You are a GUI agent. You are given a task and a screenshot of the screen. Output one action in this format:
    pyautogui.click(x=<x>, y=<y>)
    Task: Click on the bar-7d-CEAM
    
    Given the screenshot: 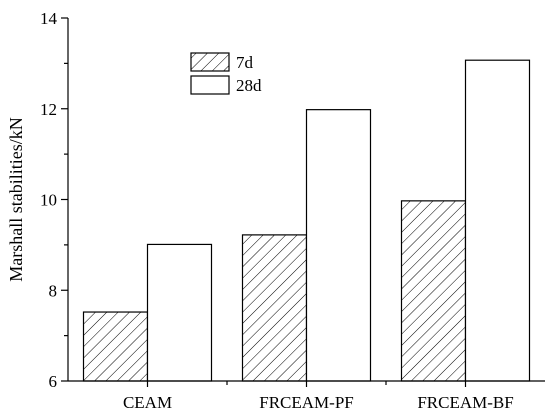 What is the action you would take?
    pyautogui.click(x=115, y=346)
    